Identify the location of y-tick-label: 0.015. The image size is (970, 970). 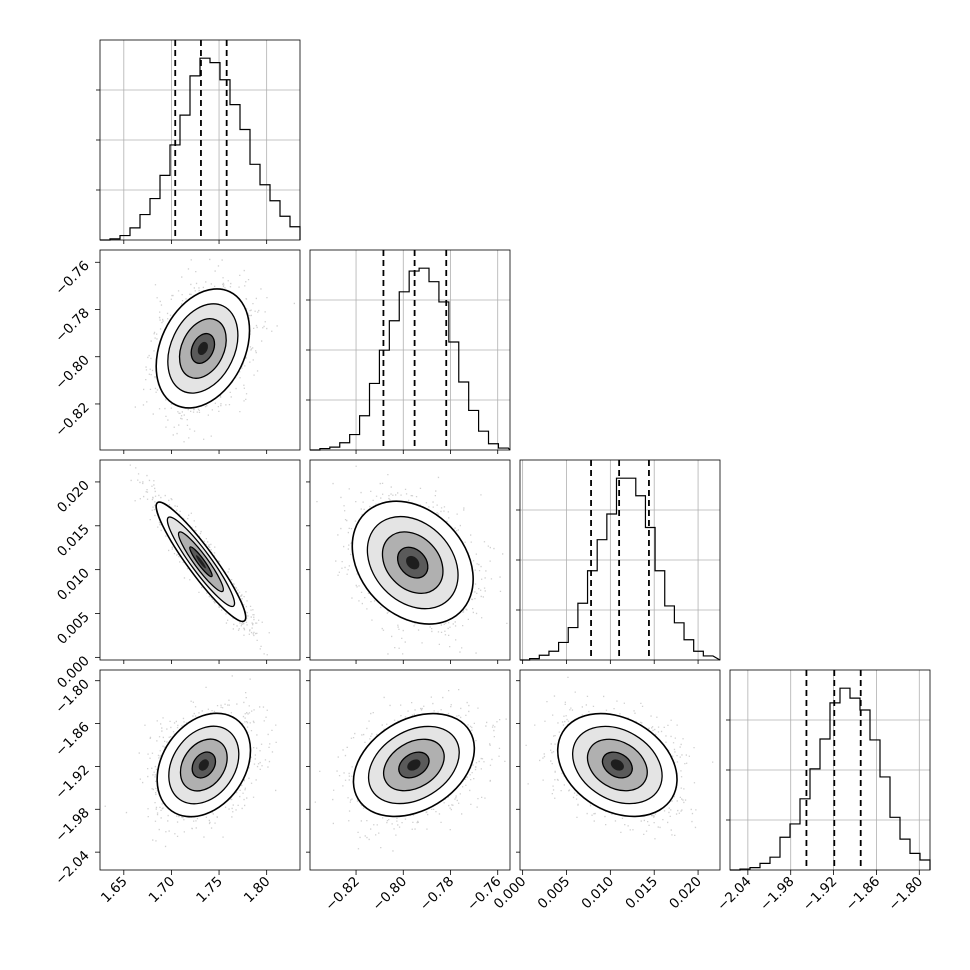
(73, 540).